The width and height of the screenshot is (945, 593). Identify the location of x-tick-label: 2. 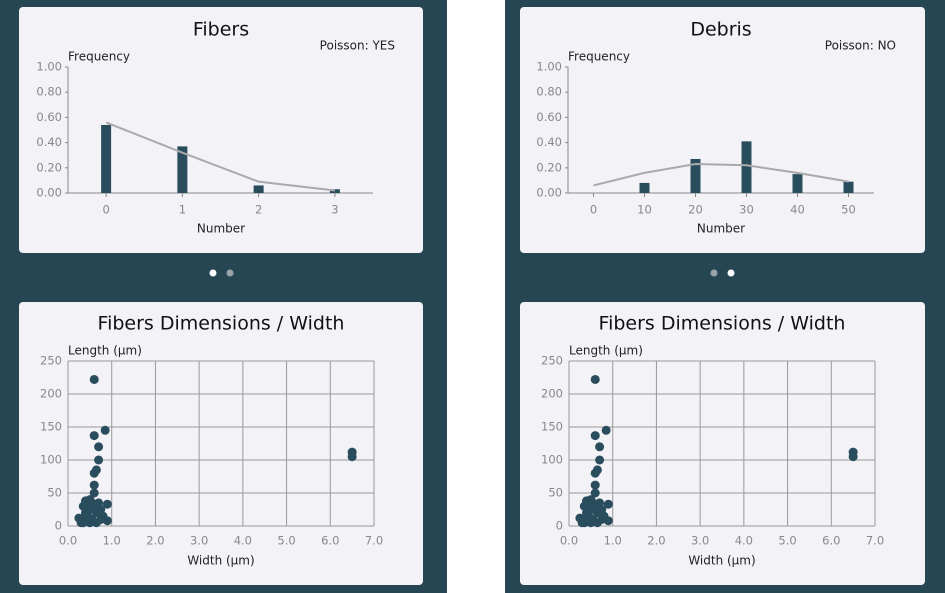
(258, 210).